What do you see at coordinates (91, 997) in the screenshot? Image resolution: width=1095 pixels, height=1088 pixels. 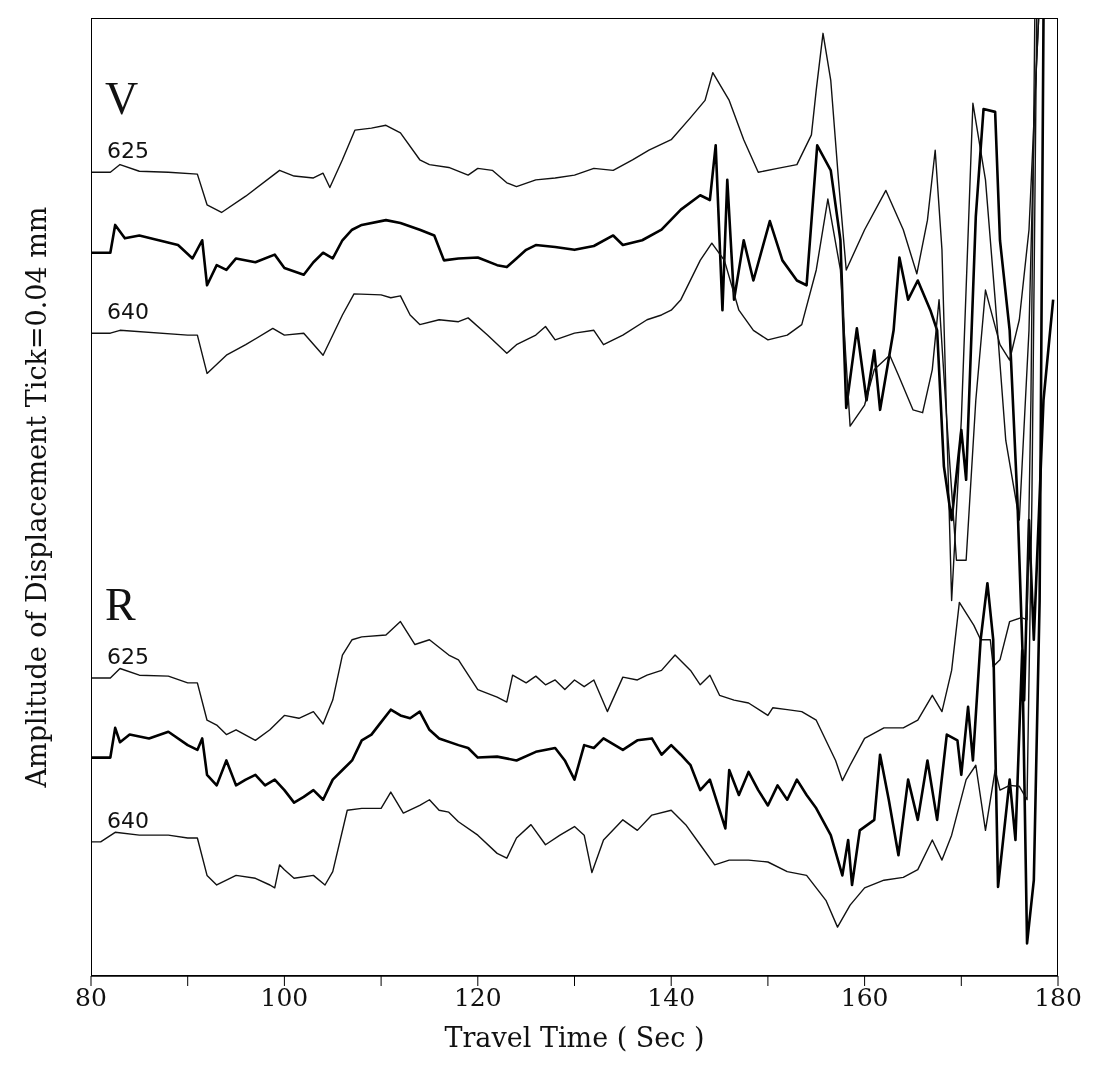 I see `x-tick-label: 80` at bounding box center [91, 997].